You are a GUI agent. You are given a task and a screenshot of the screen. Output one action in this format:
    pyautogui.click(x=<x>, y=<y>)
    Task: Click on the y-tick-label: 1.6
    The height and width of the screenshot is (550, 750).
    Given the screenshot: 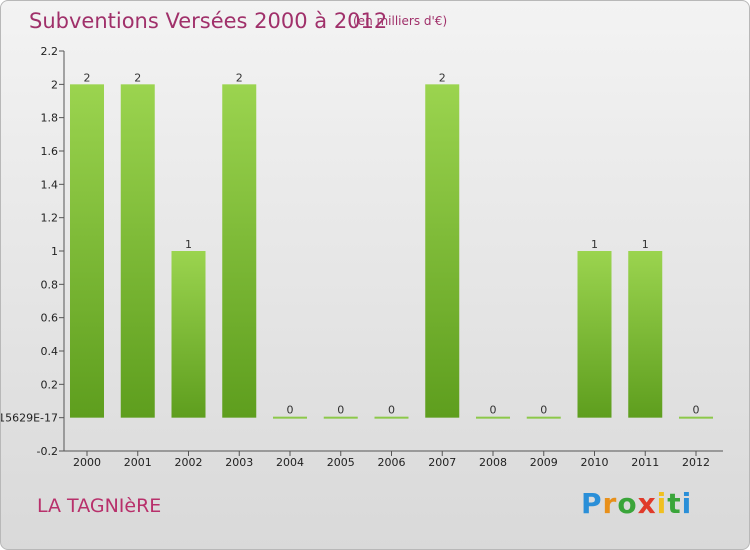 What is the action you would take?
    pyautogui.click(x=50, y=151)
    